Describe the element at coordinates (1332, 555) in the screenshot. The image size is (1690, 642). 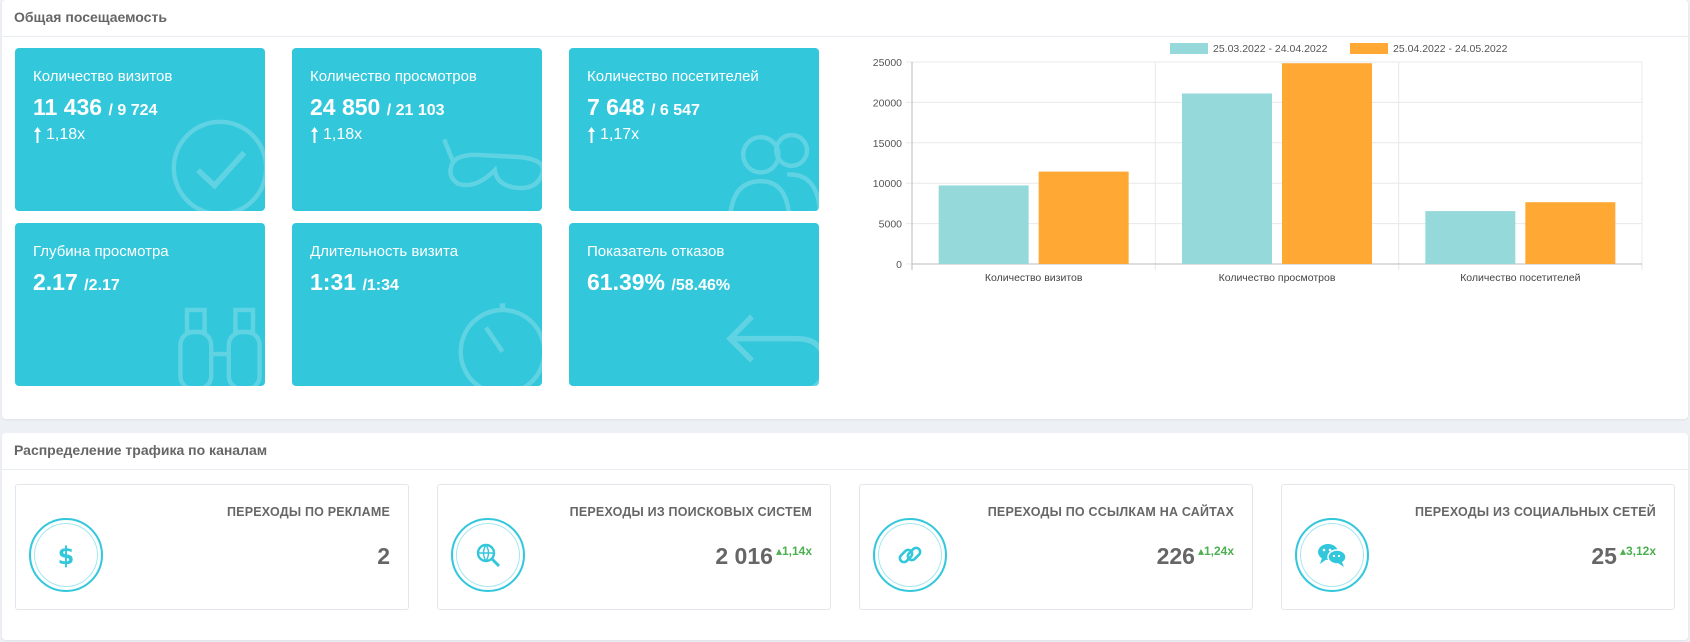
I see `chat-bubbles-icon` at that location.